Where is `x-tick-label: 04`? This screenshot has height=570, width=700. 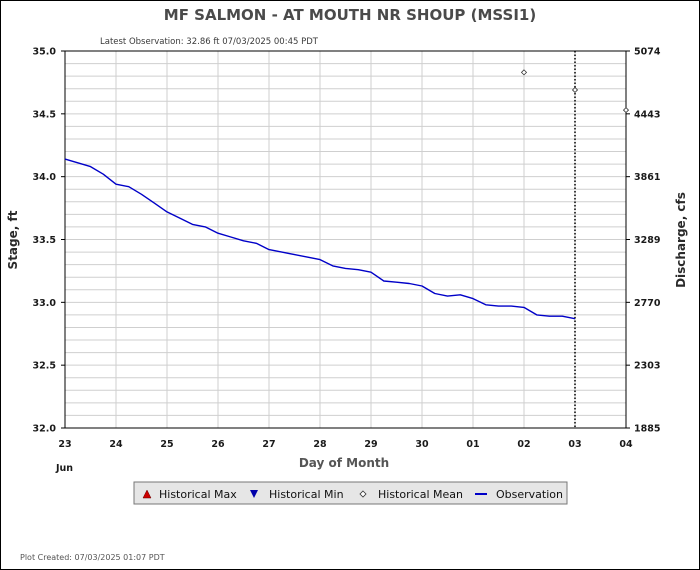
x-tick-label: 04 is located at coordinates (626, 444).